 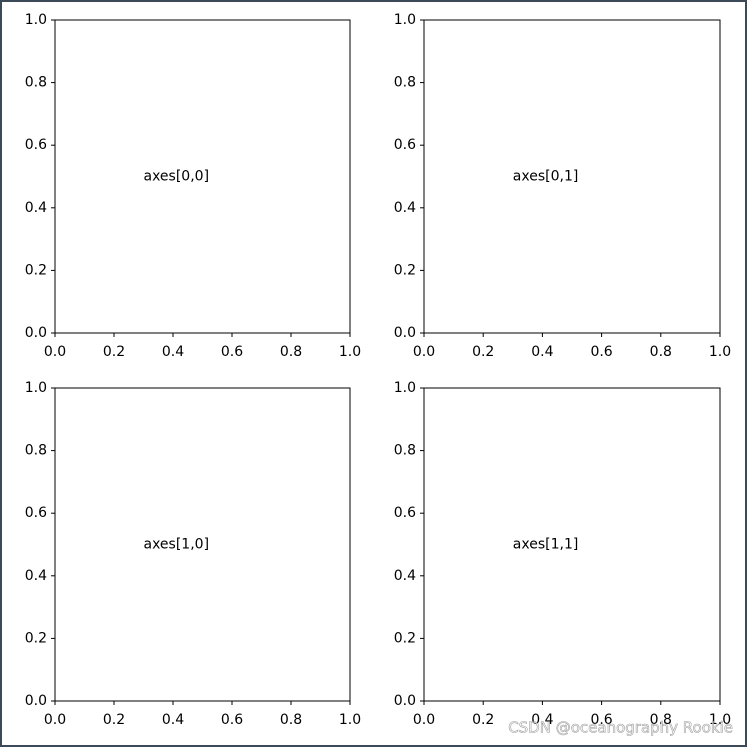 I want to click on annotation: axes[0,1], so click(x=546, y=177).